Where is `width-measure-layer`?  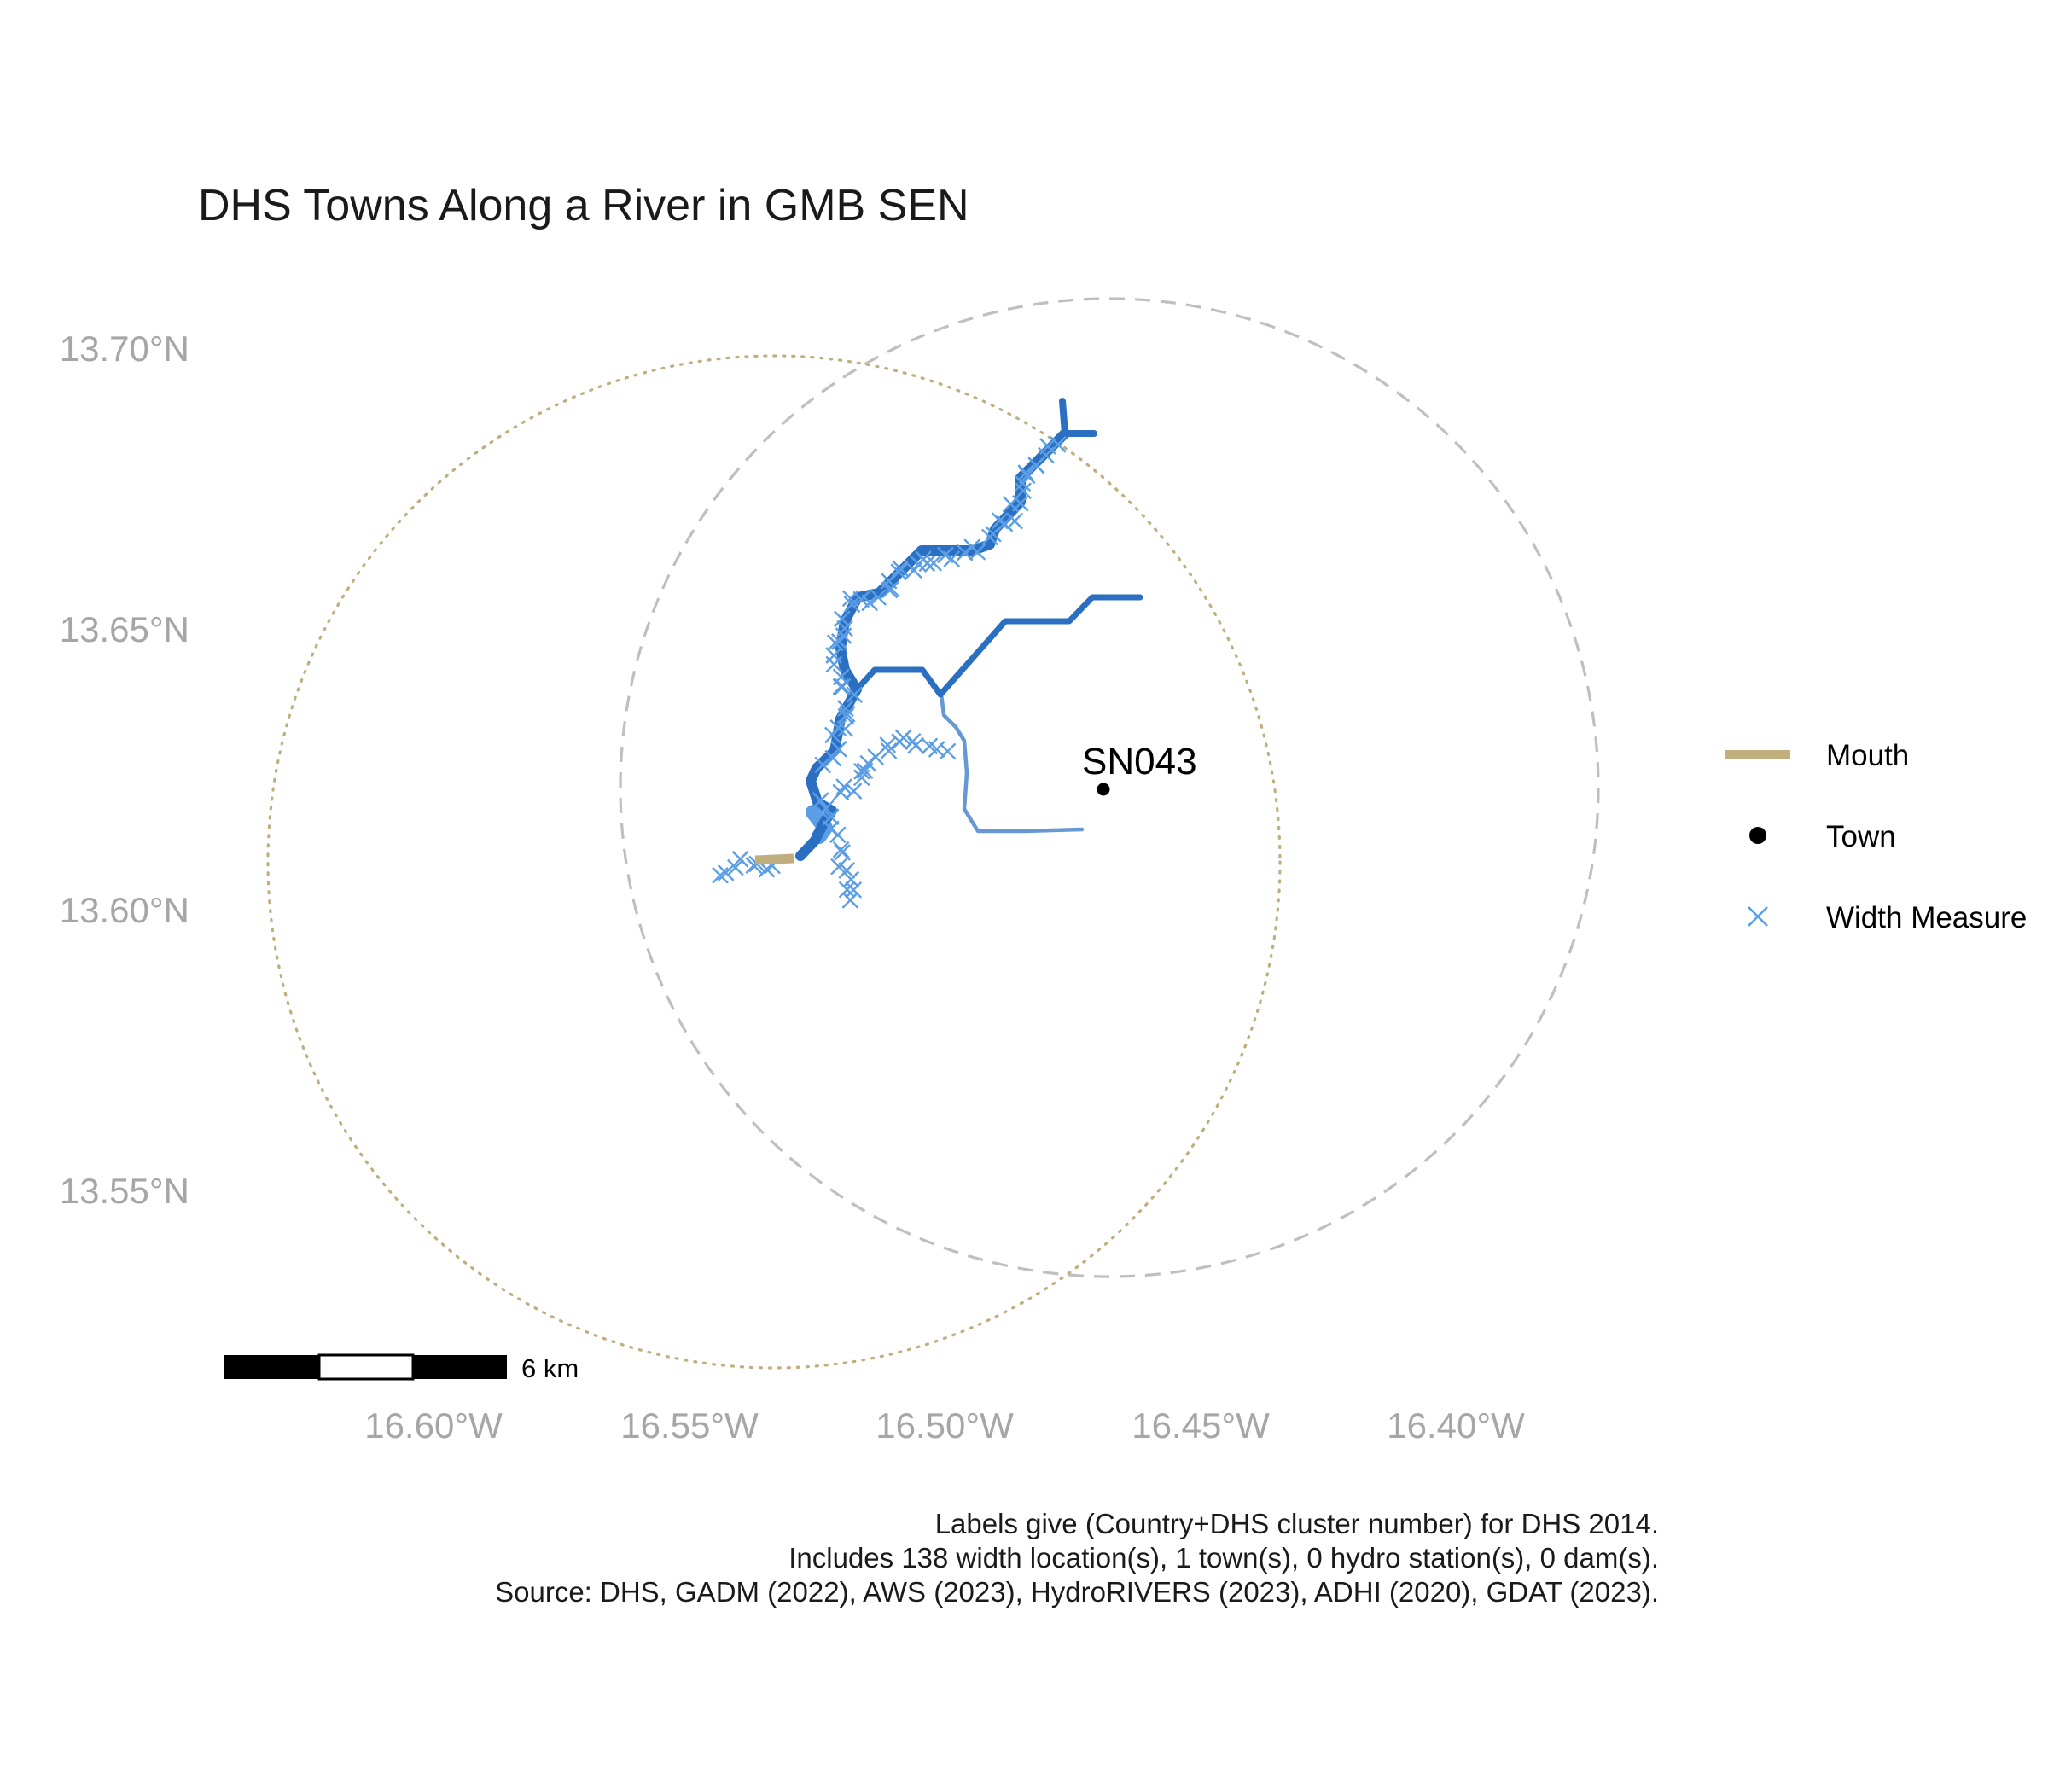 width-measure-layer is located at coordinates (890, 672).